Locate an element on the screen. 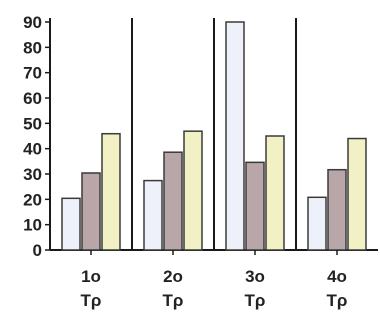 This screenshot has width=380, height=327. y-tick-label: 0 is located at coordinates (37, 250).